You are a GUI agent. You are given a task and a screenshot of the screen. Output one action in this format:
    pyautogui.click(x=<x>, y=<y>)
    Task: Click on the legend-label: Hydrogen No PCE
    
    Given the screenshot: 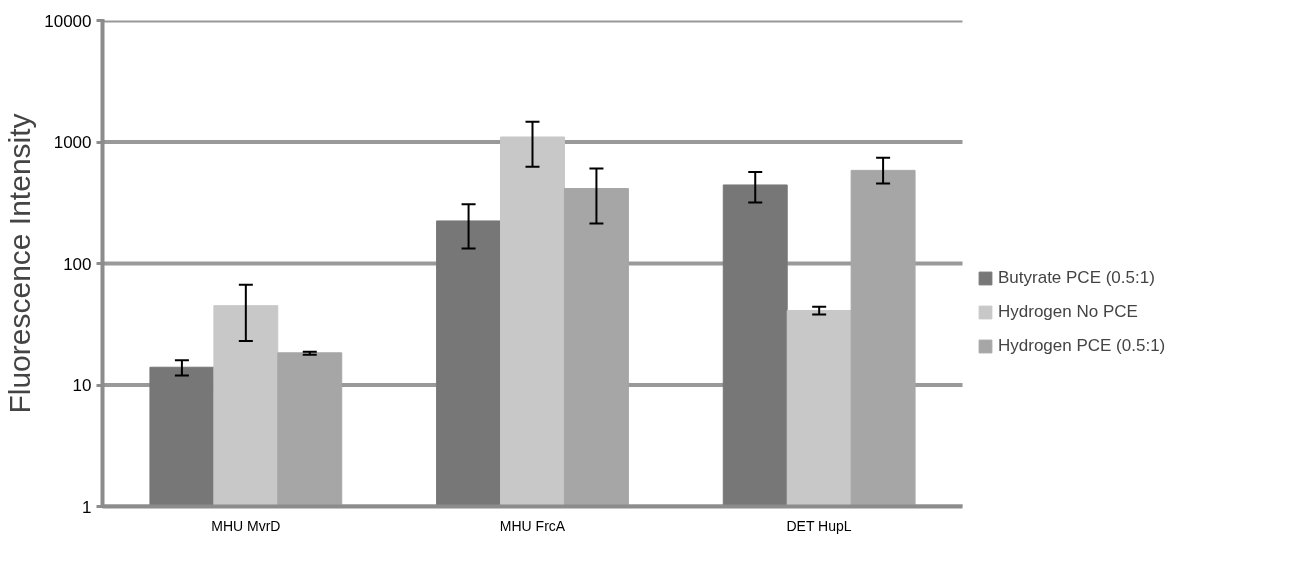 What is the action you would take?
    pyautogui.click(x=1068, y=312)
    